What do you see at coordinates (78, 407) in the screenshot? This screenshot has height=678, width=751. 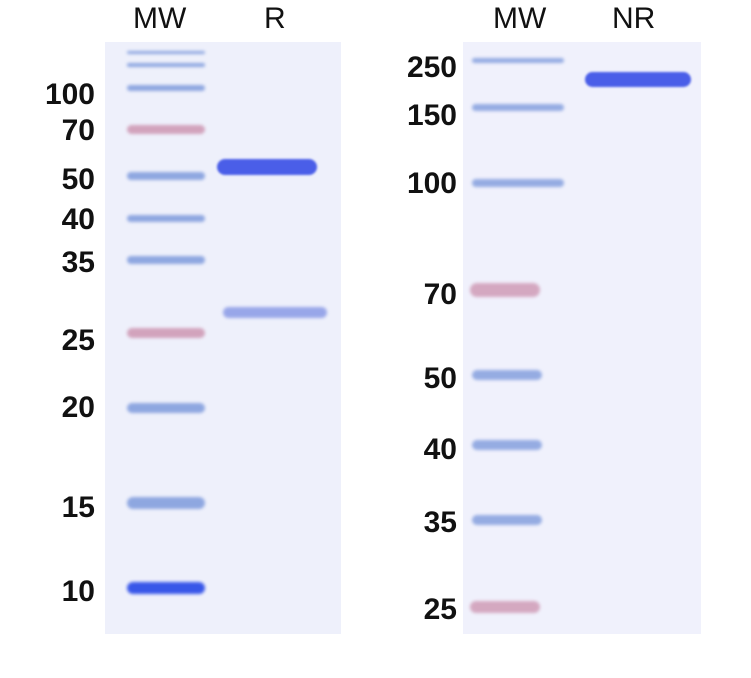 I see `marker-label: 20` at bounding box center [78, 407].